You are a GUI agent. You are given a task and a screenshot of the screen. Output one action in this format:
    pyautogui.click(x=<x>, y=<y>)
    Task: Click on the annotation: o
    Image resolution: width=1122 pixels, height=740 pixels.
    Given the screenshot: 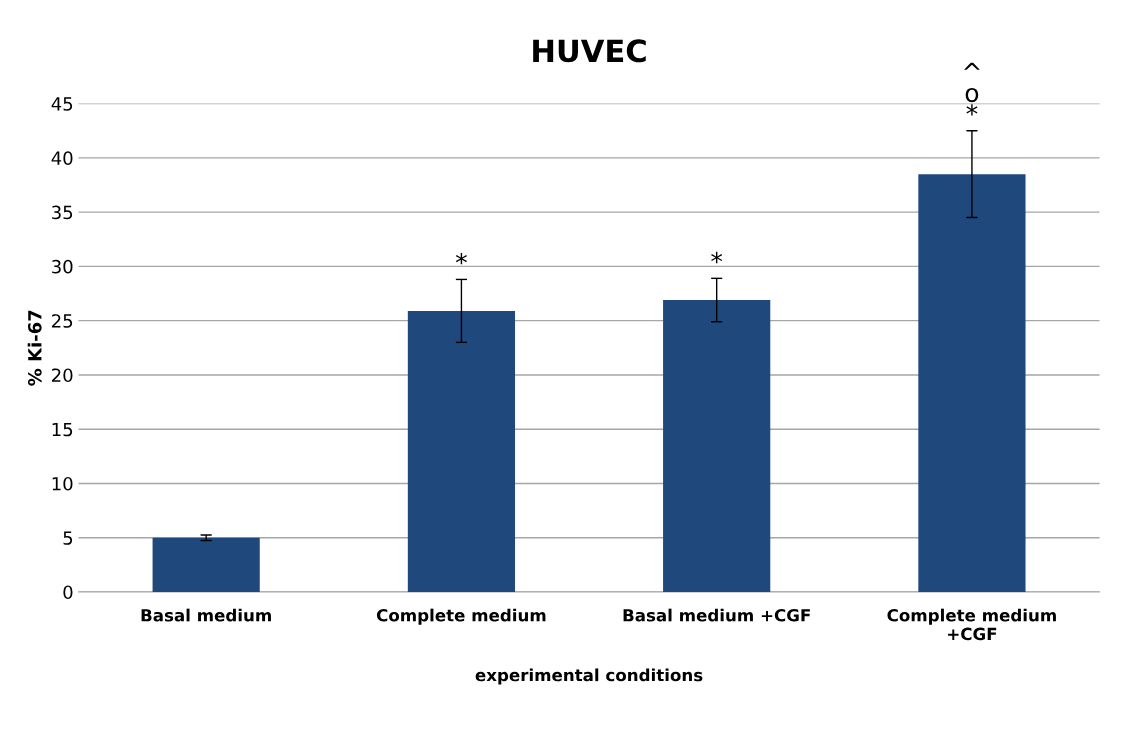 What is the action you would take?
    pyautogui.click(x=972, y=95)
    